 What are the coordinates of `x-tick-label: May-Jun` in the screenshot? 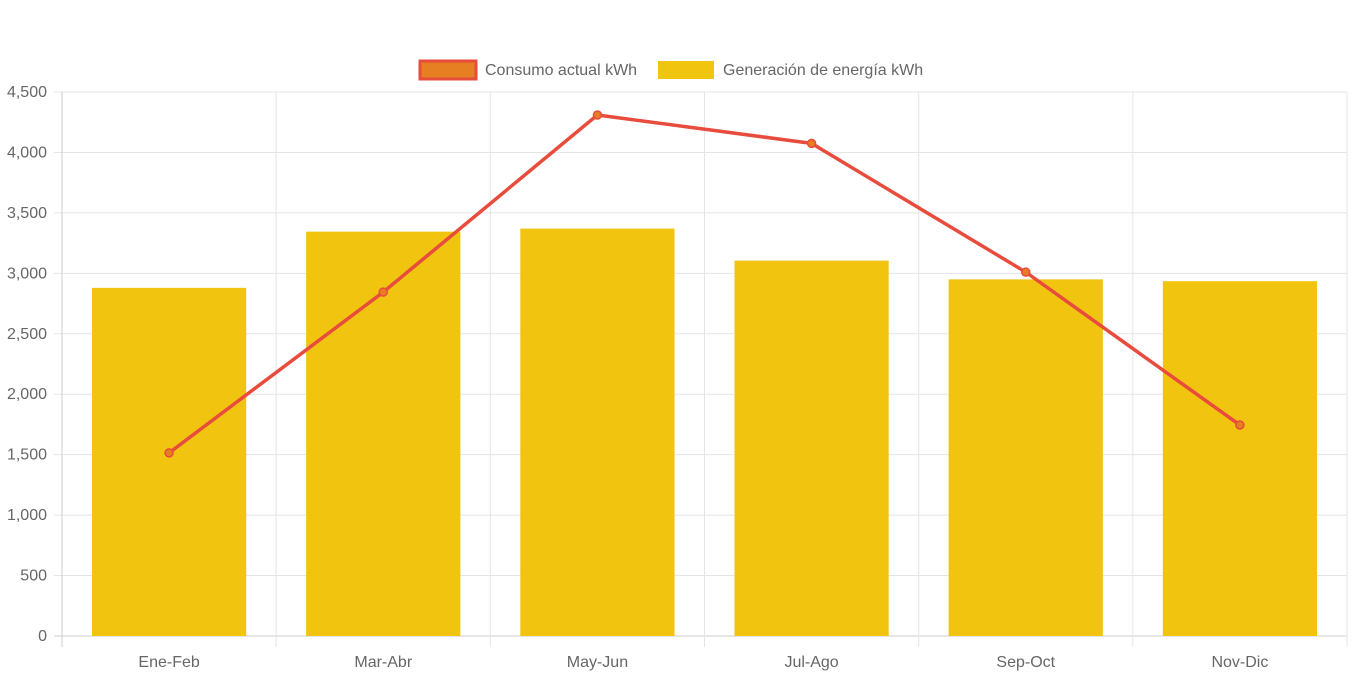 It's located at (597, 662).